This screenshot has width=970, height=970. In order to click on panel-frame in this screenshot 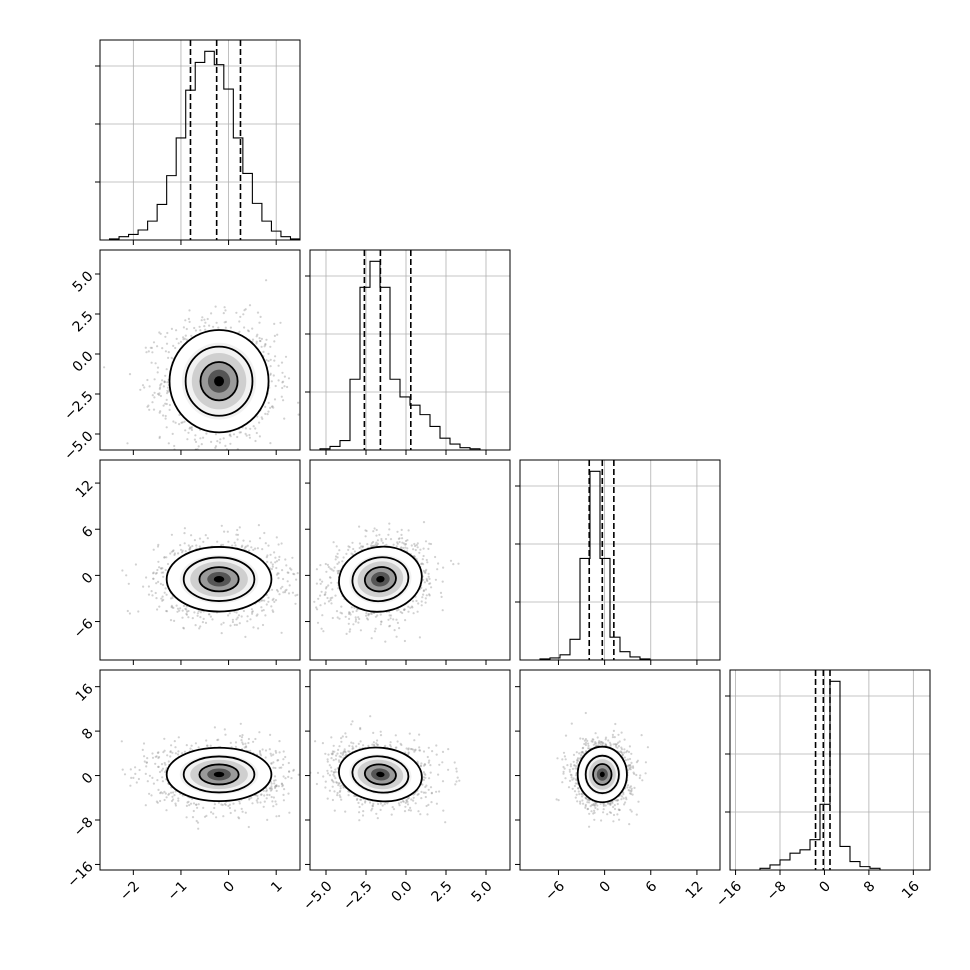, I will do `click(200, 140)`.